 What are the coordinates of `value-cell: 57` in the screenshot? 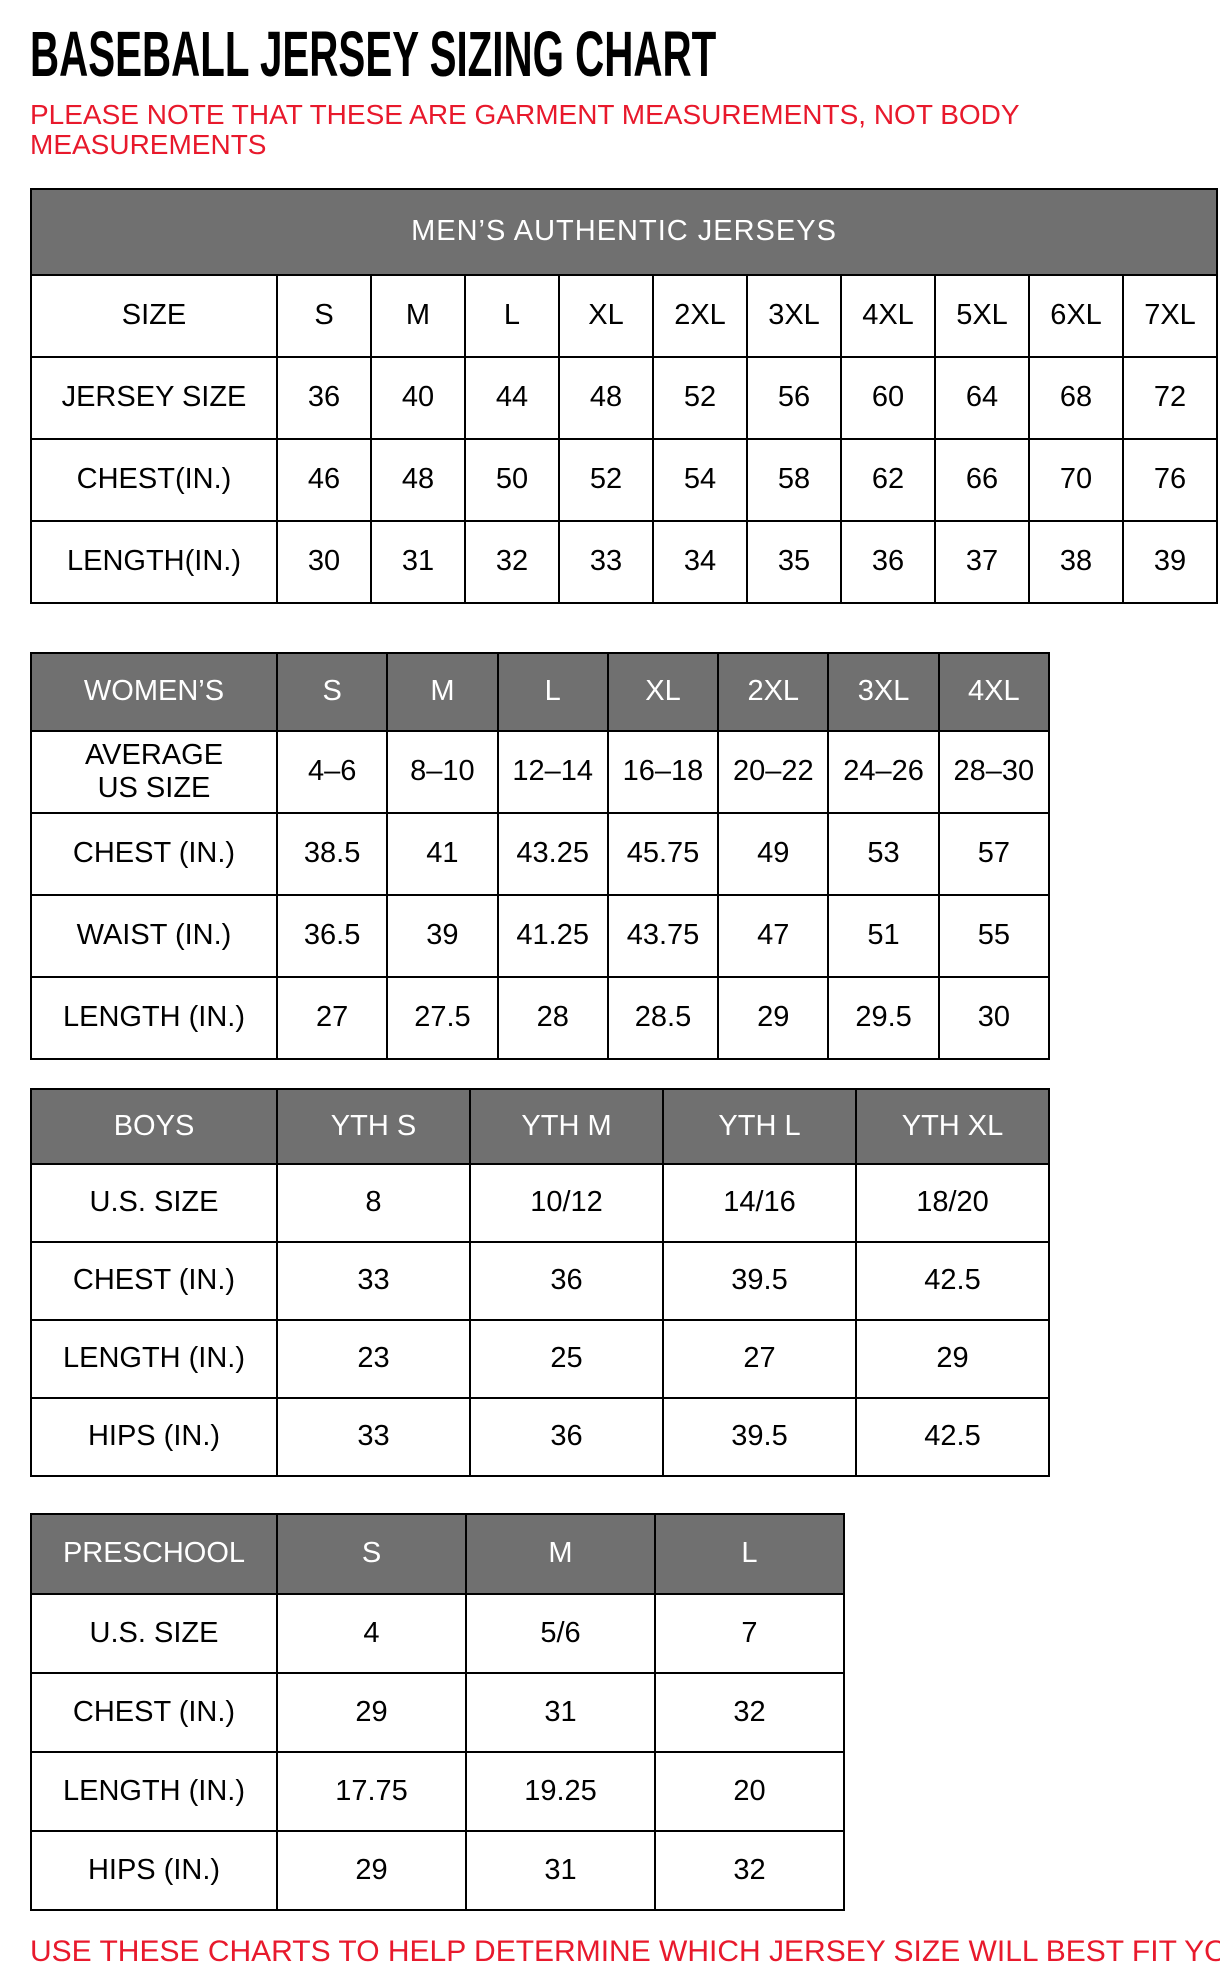 It's located at (994, 854).